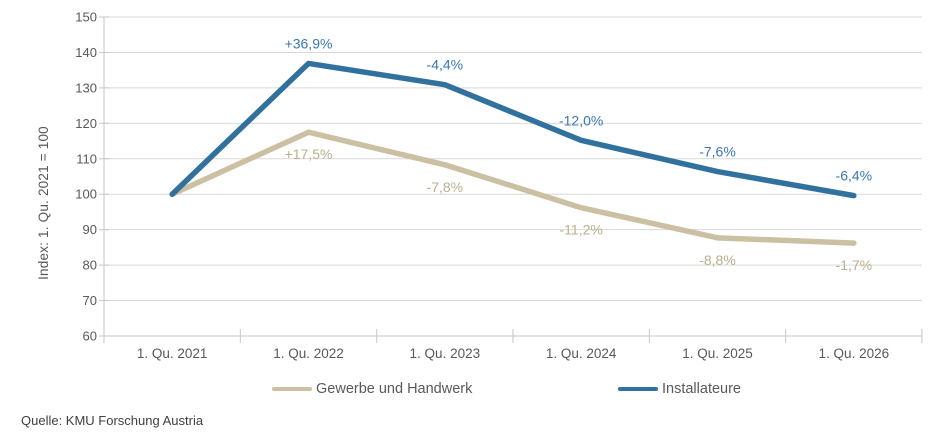  I want to click on legend-label-installateure: Installateure, so click(701, 389).